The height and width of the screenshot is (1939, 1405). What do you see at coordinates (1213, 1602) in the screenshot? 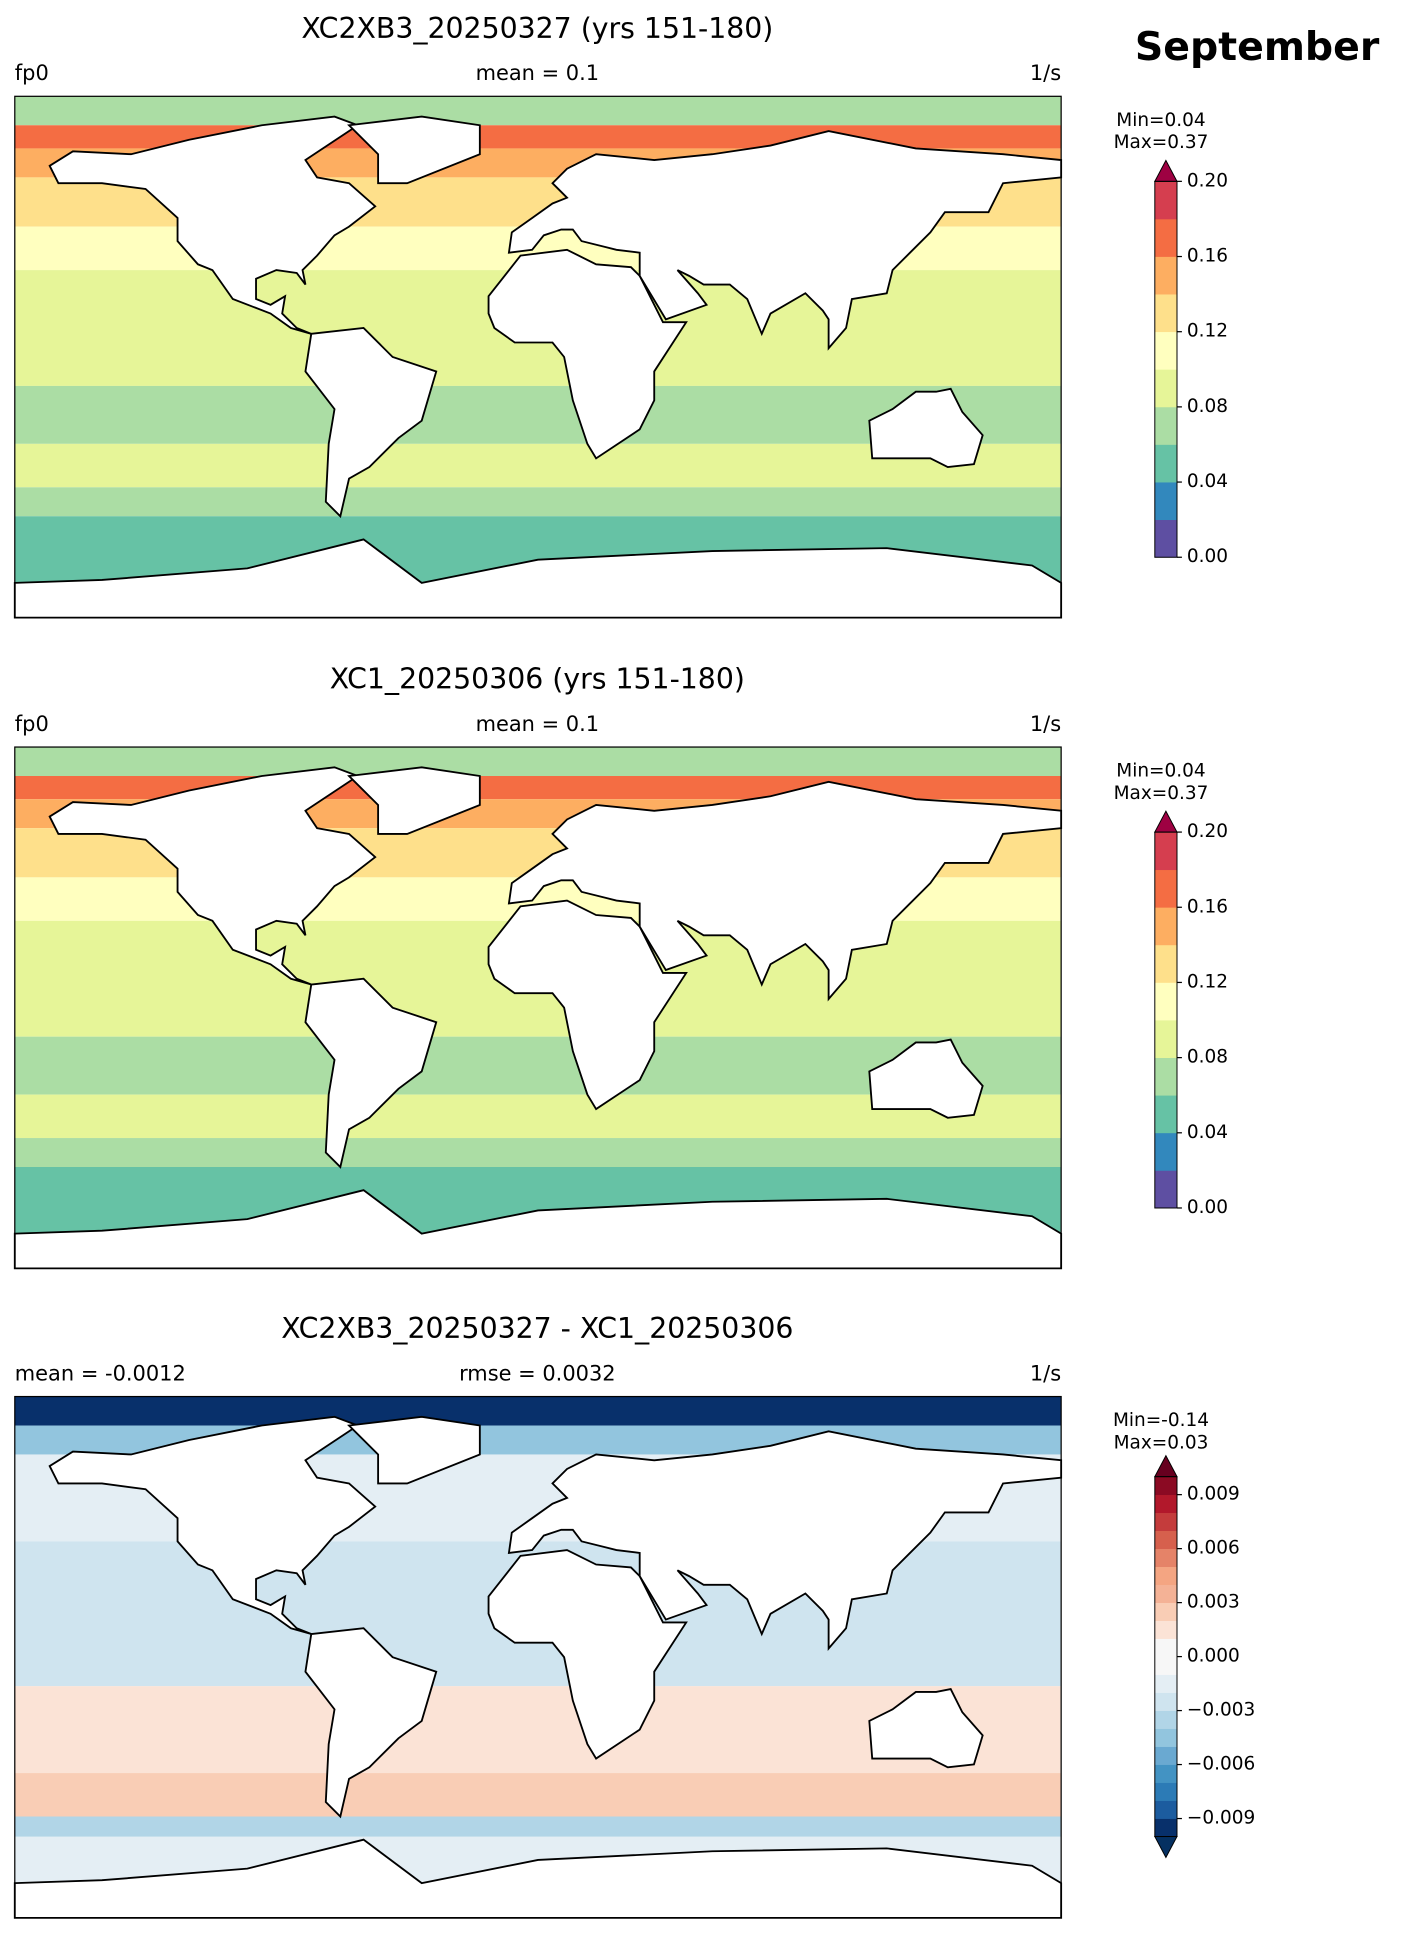
I see `colorbar-tick-label: 0.003` at bounding box center [1213, 1602].